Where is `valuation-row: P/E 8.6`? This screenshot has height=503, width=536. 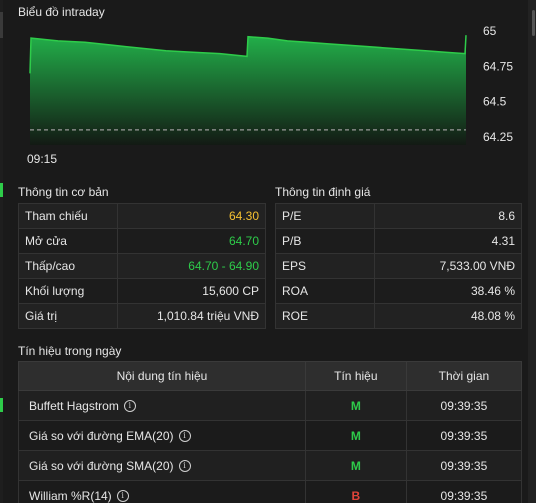 valuation-row: P/E 8.6 is located at coordinates (398, 216).